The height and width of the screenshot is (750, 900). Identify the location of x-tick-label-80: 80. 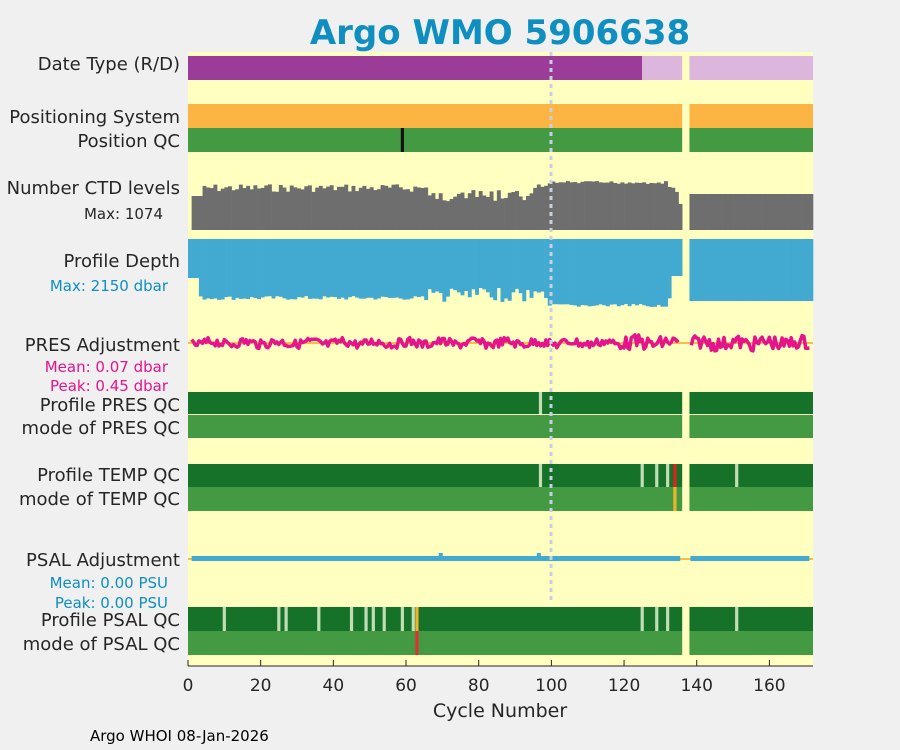
(479, 686).